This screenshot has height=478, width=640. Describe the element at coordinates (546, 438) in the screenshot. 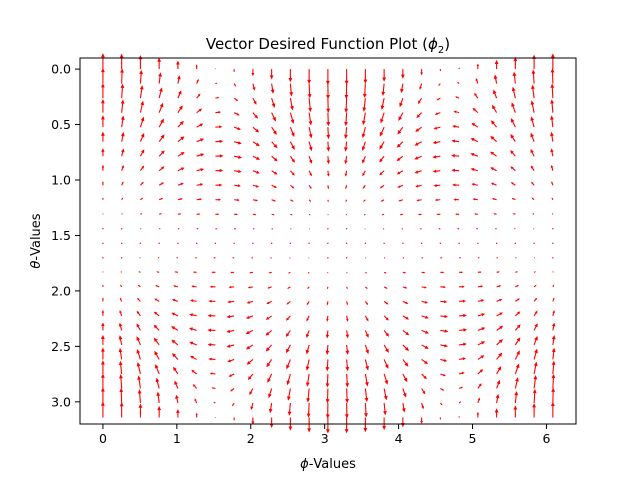

I see `x-tick-label: 6` at that location.